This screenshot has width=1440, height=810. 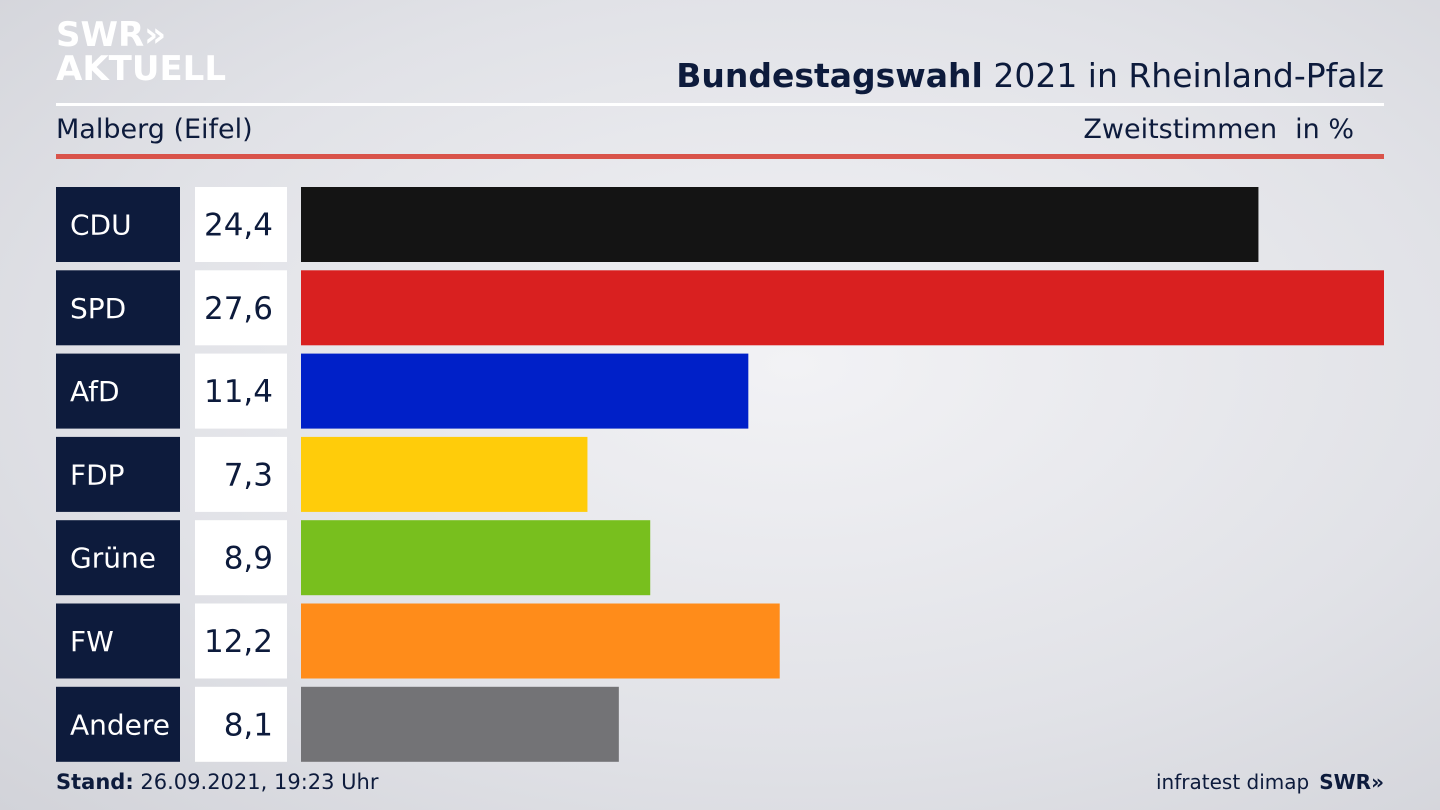 I want to click on bar-fdp, so click(x=444, y=474).